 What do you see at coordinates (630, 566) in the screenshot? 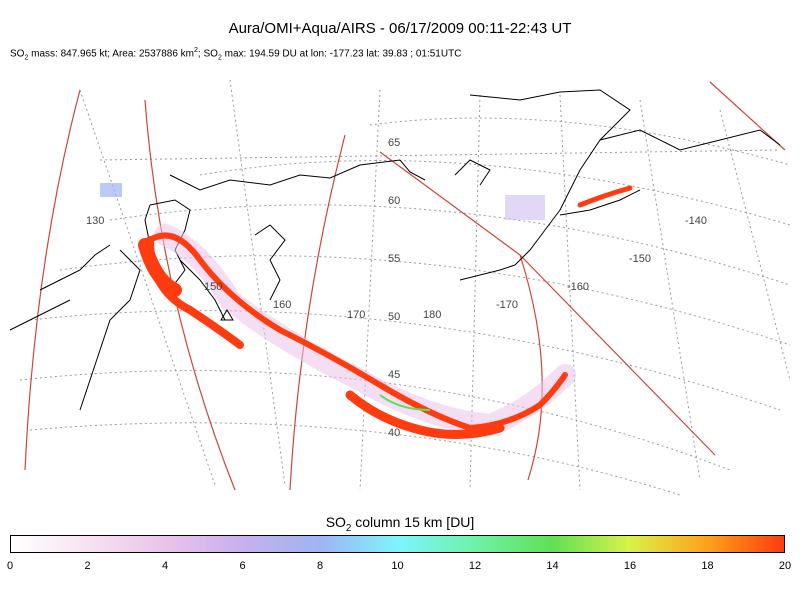
I see `colorbar-tick: 16` at bounding box center [630, 566].